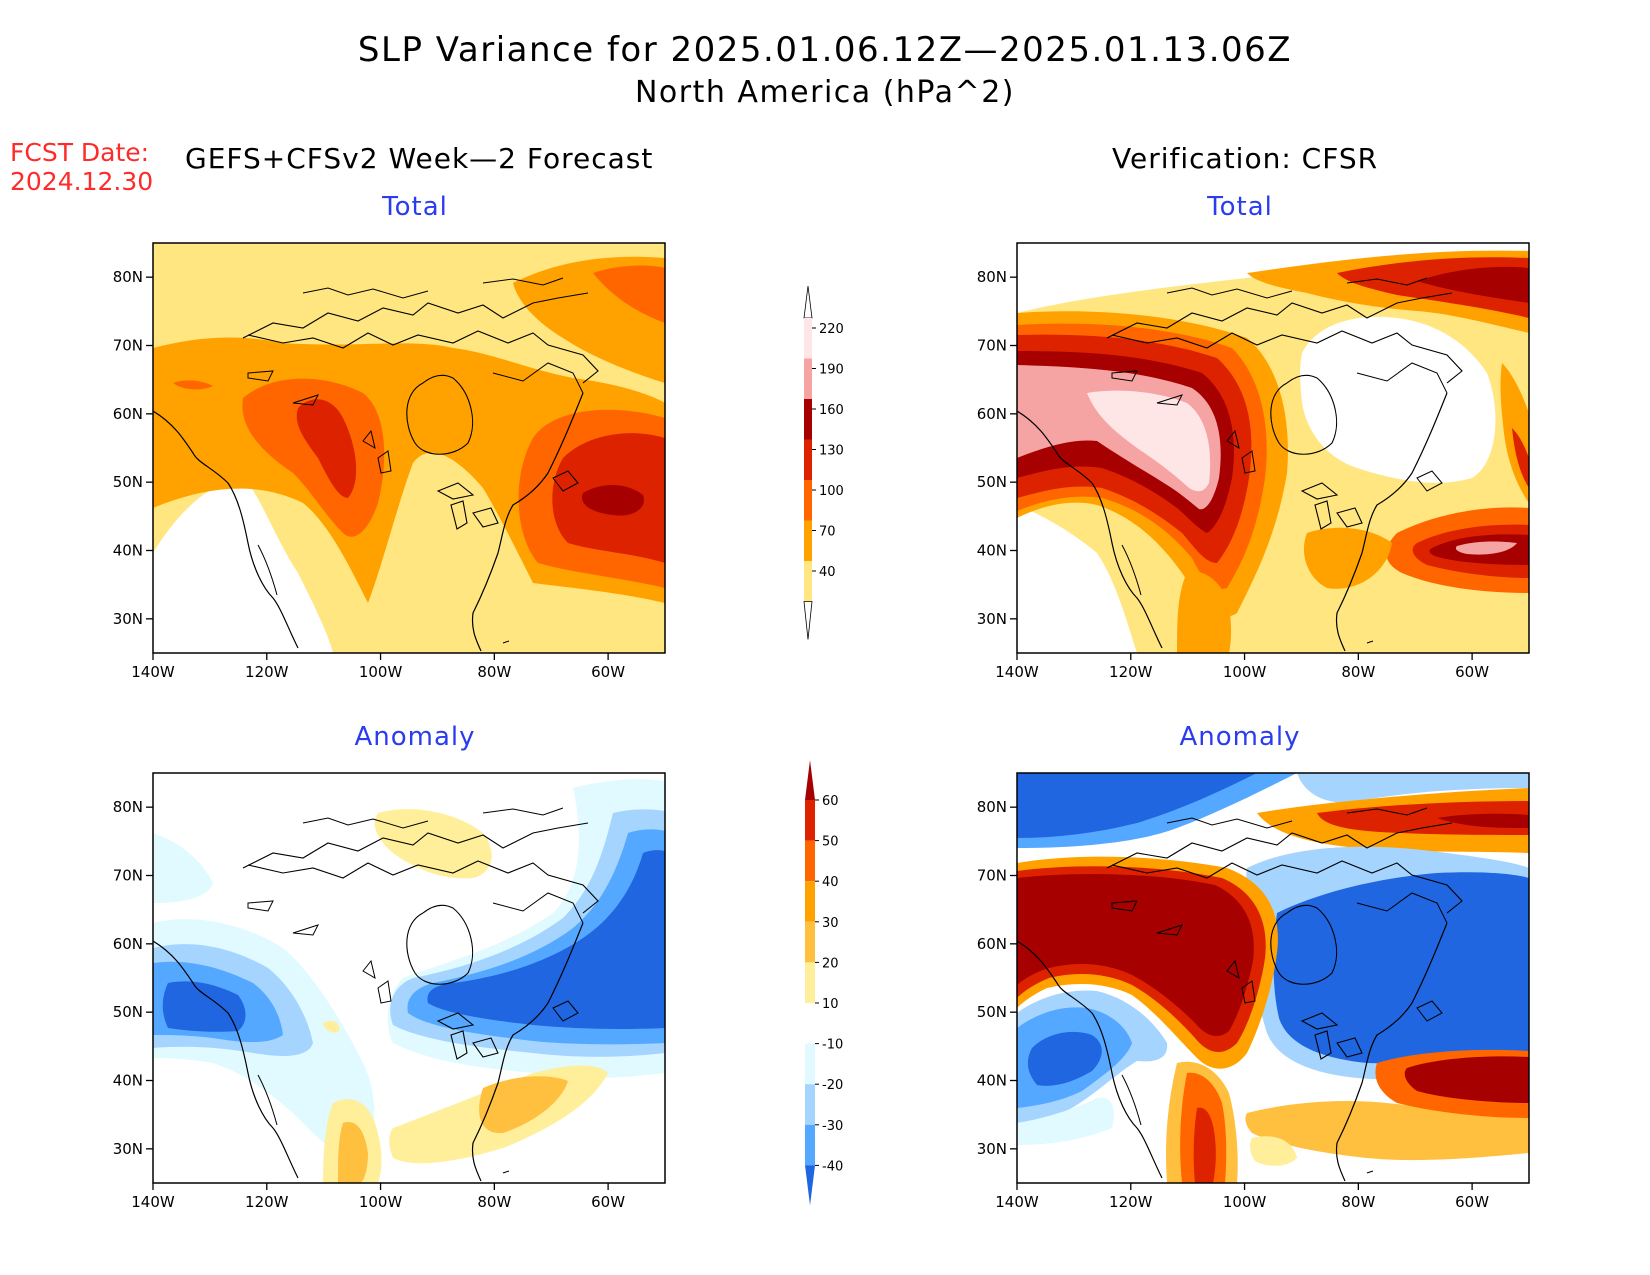  I want to click on colorbar-label: -20, so click(832, 1085).